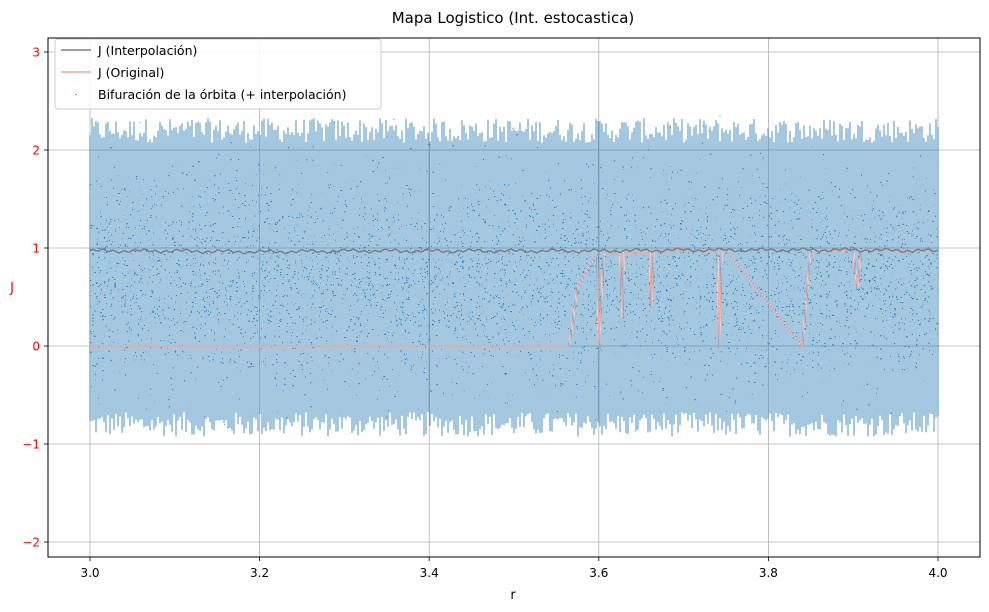 This screenshot has width=989, height=612. I want to click on x-tick-label: 3.0, so click(89, 573).